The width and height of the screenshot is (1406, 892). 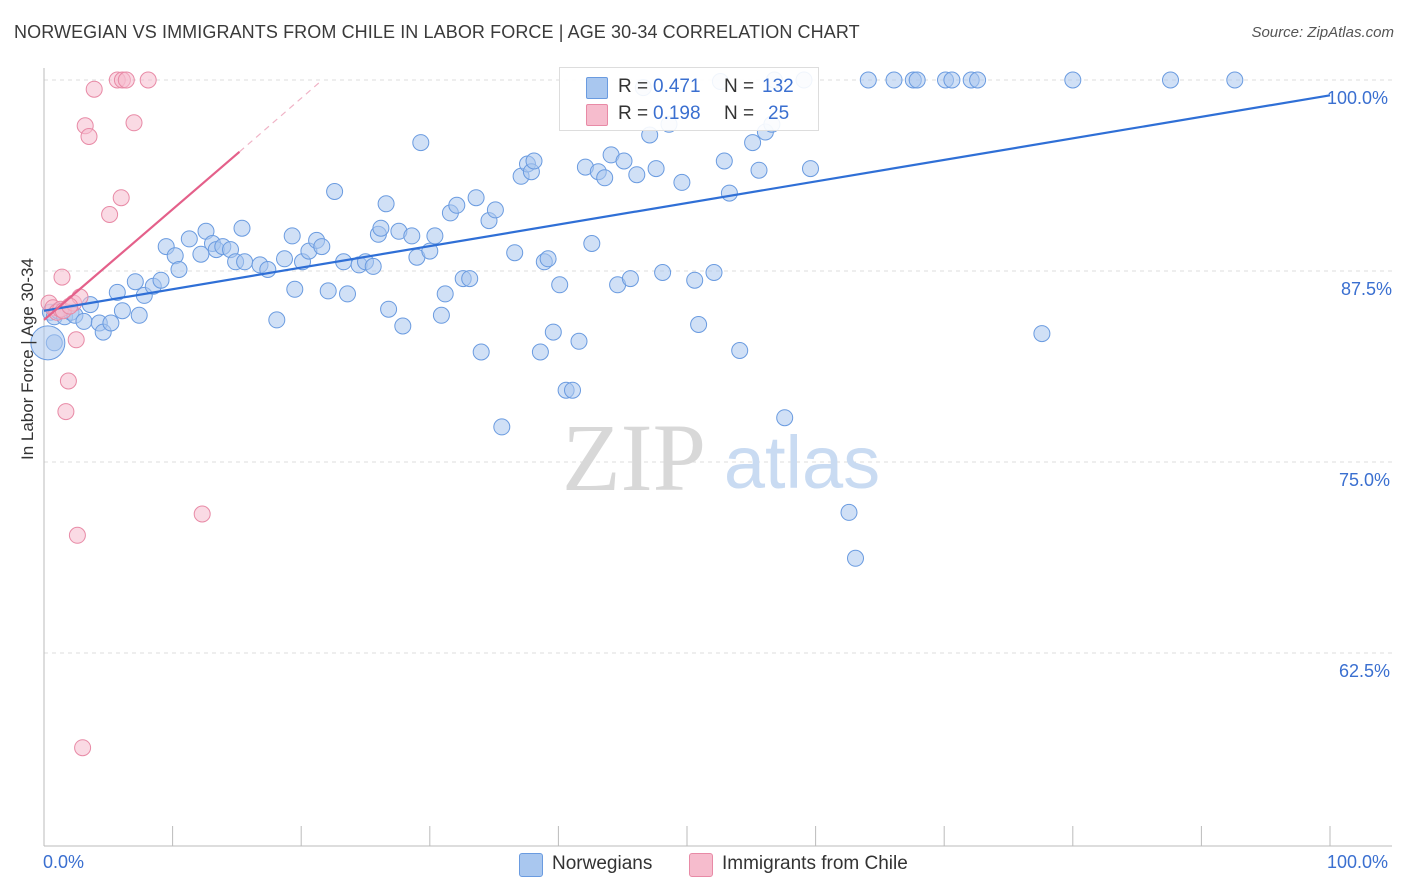 What do you see at coordinates (64, 862) in the screenshot?
I see `x-tick-label-min: 0.0%` at bounding box center [64, 862].